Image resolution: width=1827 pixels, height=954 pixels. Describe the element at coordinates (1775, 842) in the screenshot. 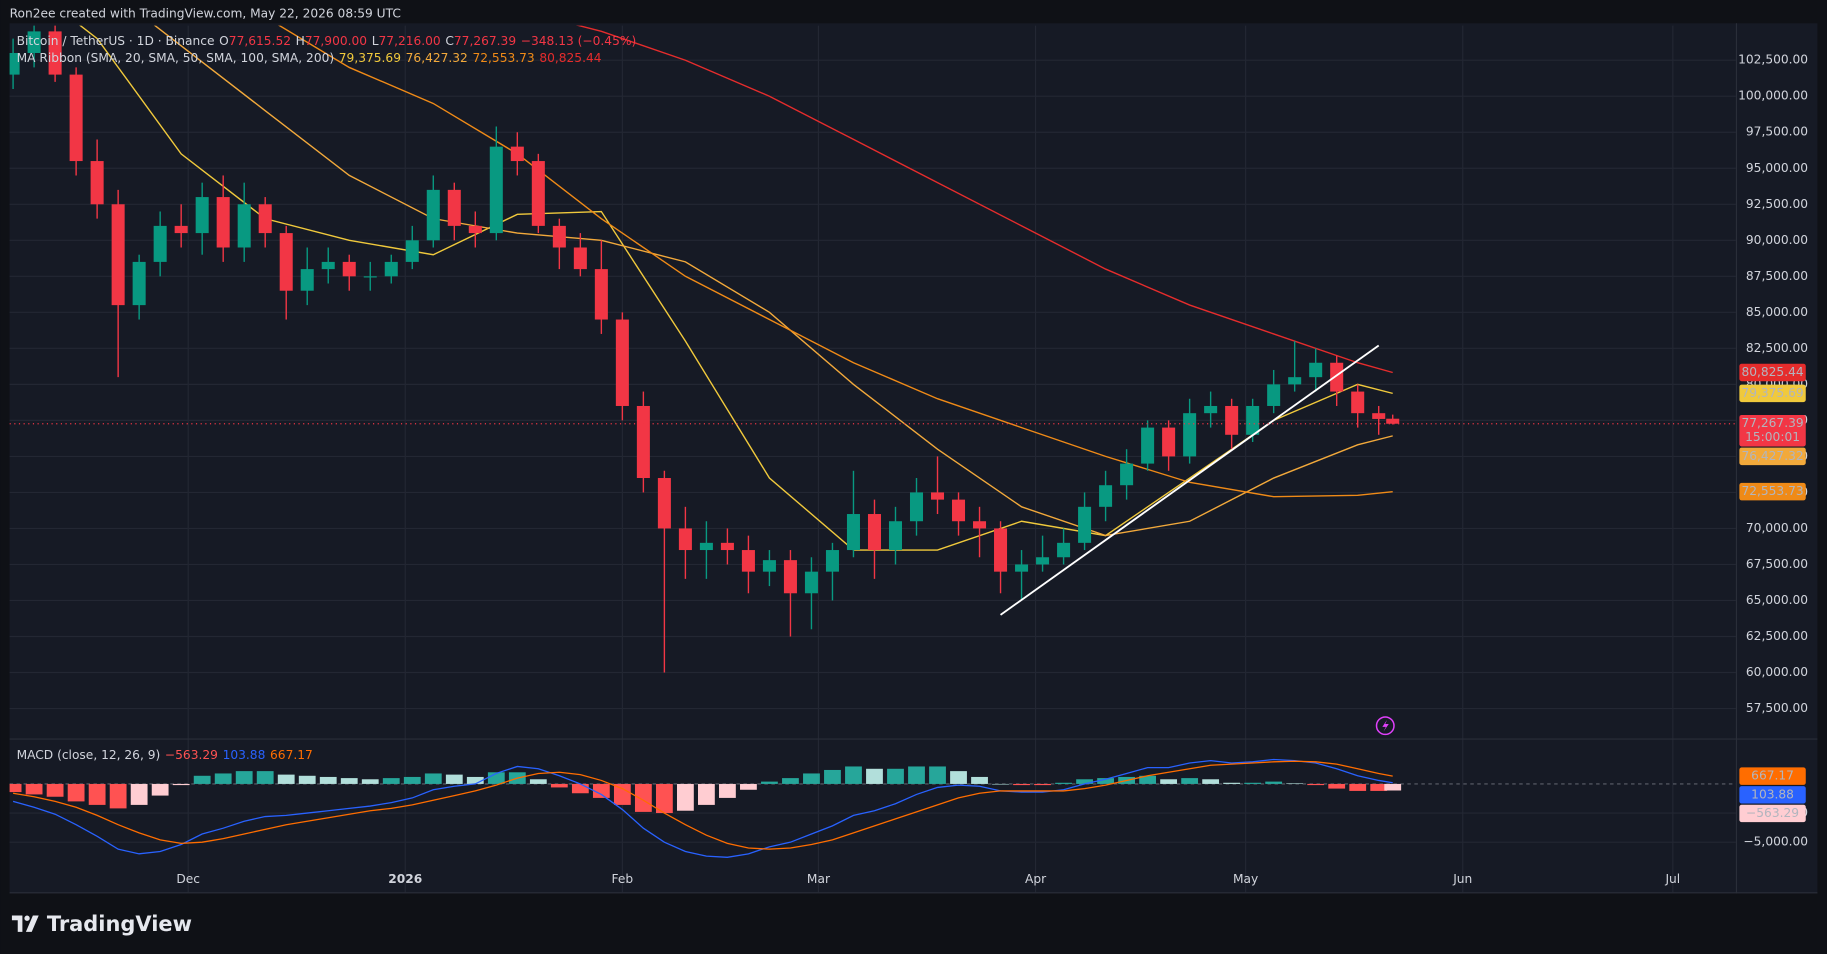

I see `y-tick-label: −5,000.00` at that location.